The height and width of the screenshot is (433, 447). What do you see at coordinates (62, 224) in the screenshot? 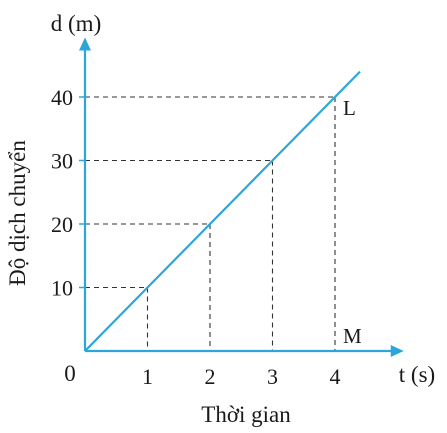
I see `y-tick-label-20: 20` at bounding box center [62, 224].